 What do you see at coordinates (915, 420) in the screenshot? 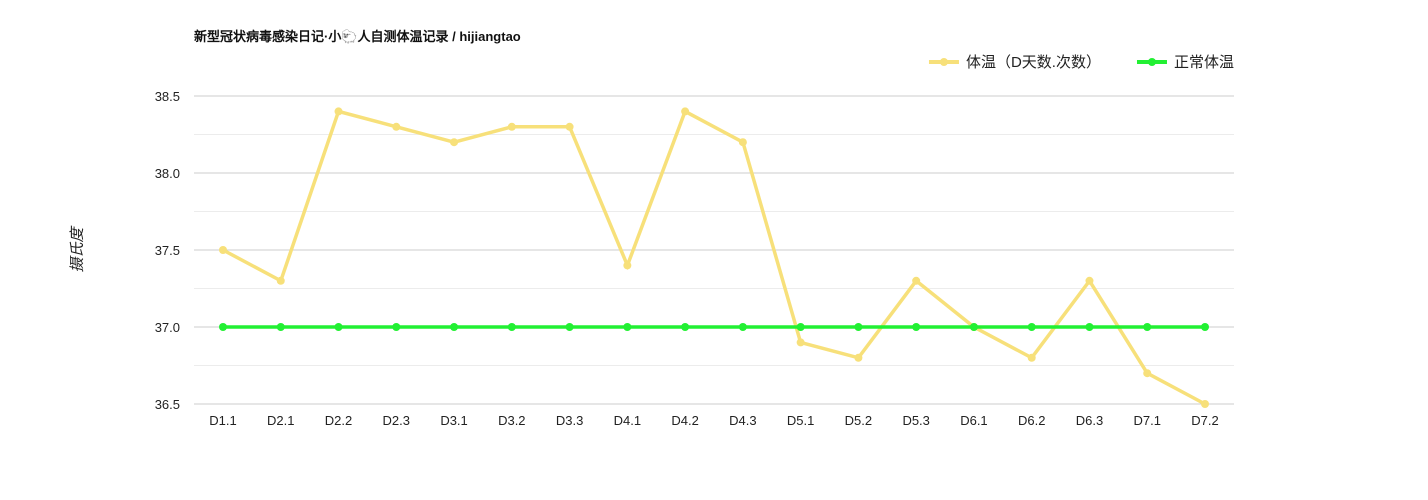
I see `x-tick-label: D5.3` at bounding box center [915, 420].